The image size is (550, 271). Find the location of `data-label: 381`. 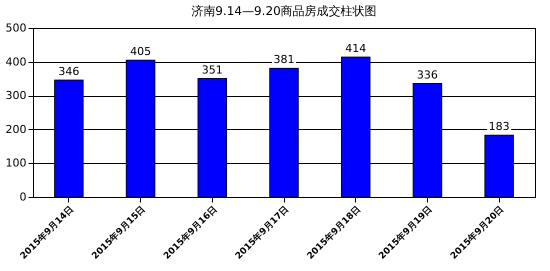

data-label: 381 is located at coordinates (284, 59).